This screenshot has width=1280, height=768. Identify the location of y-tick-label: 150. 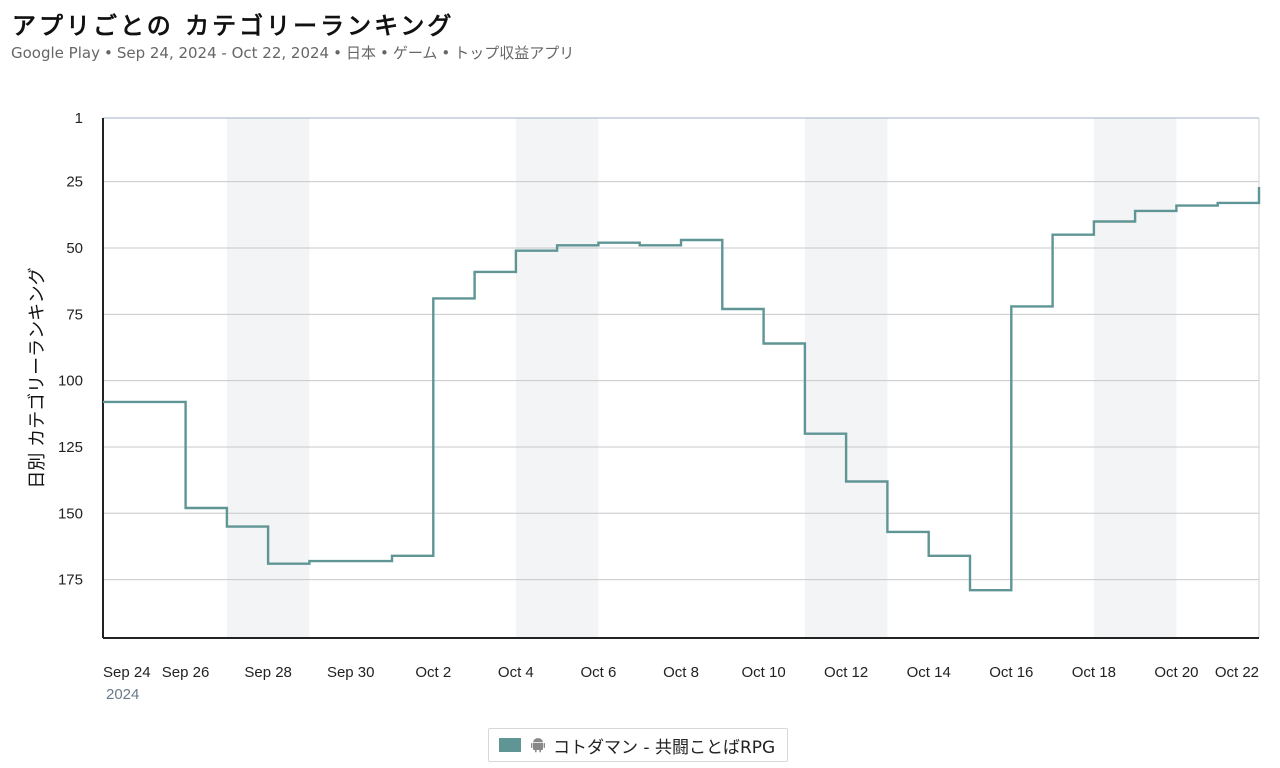
(70, 513).